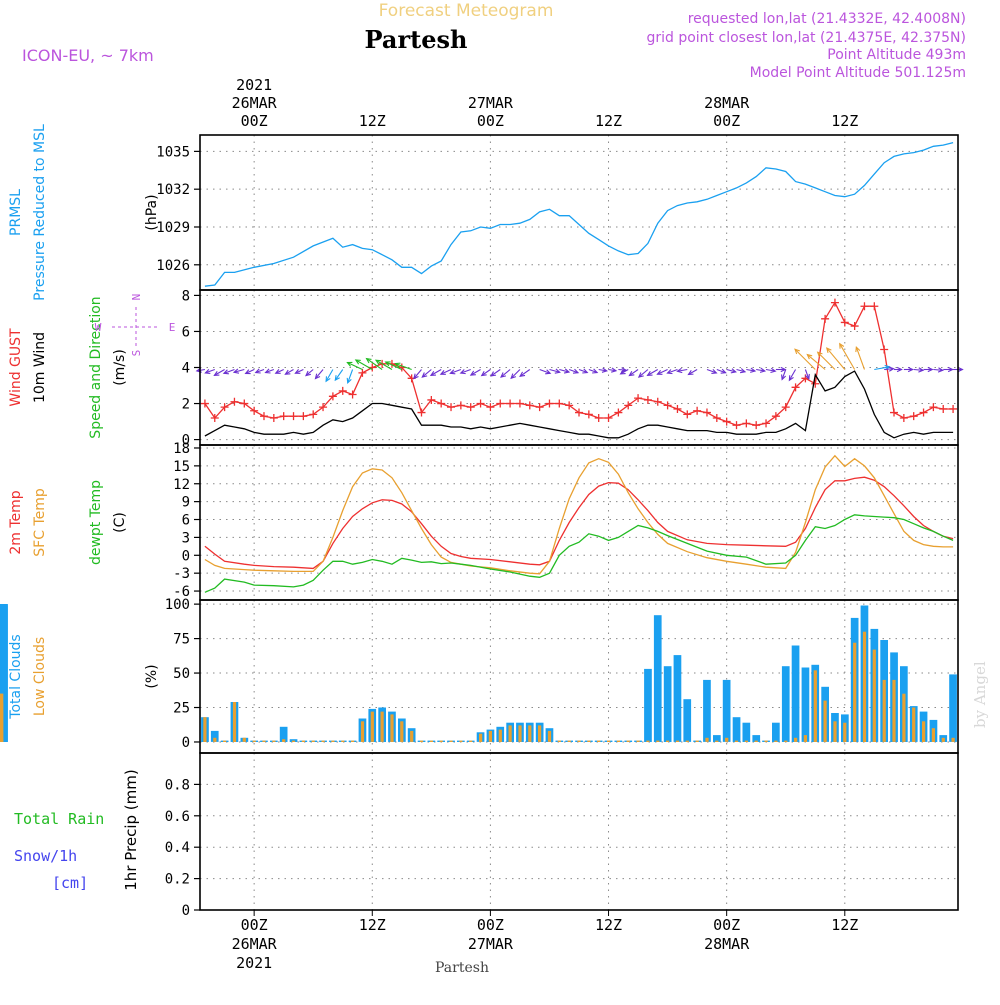 The width and height of the screenshot is (1000, 1005). I want to click on time-label-bottom: 00Z, so click(726, 925).